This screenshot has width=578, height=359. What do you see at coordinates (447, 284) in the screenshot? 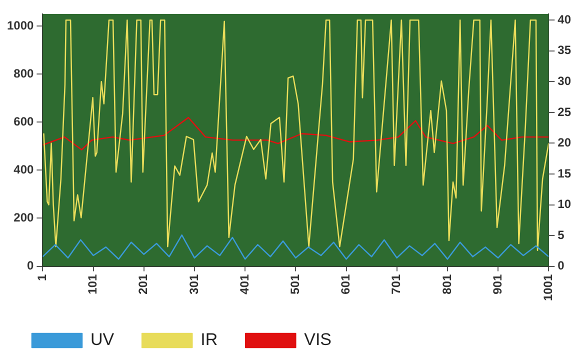
I see `x-tick-label: 801` at bounding box center [447, 284].